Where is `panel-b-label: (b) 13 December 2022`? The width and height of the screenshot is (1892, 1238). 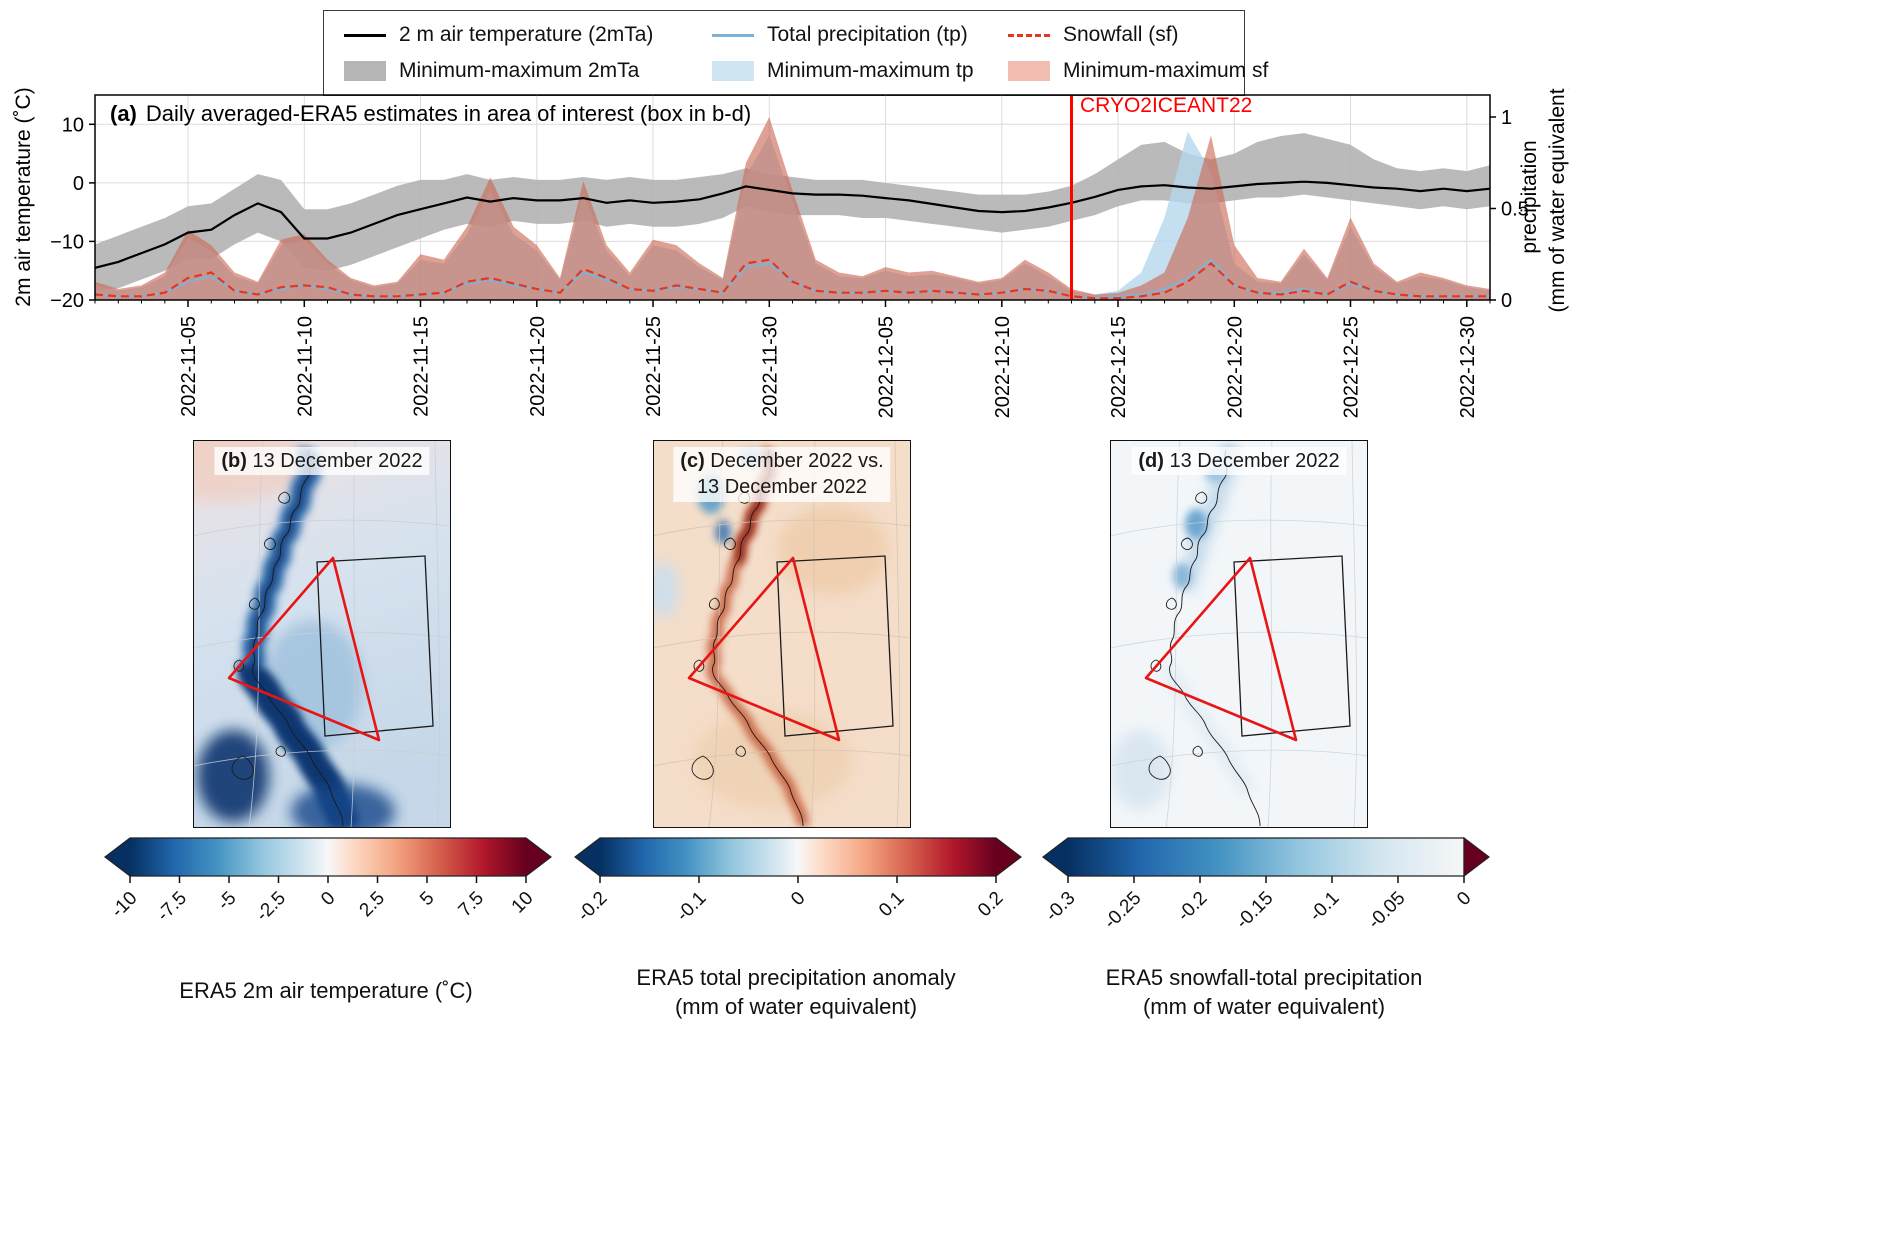
panel-b-label: (b) 13 December 2022 is located at coordinates (322, 461).